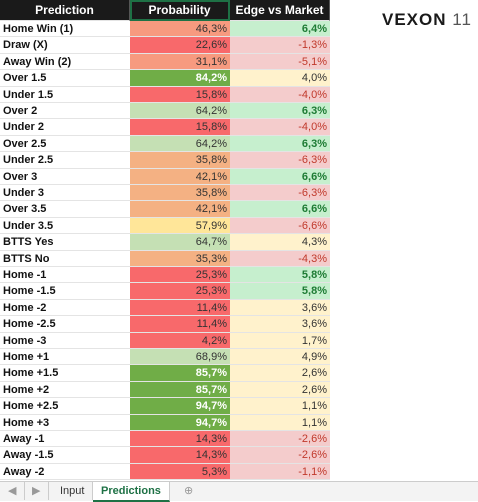 The height and width of the screenshot is (502, 478). Describe the element at coordinates (65, 193) in the screenshot. I see `row-label: Under 3` at that location.